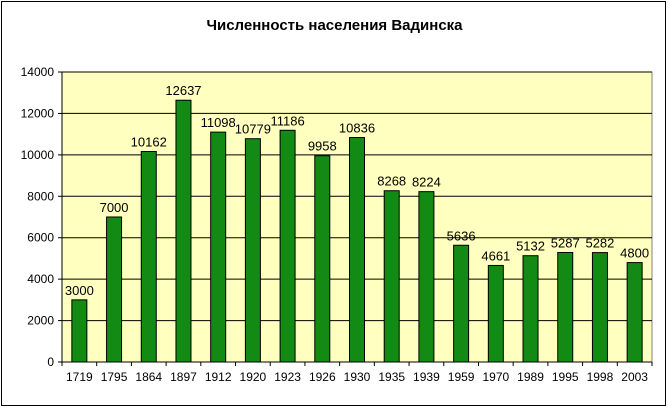  Describe the element at coordinates (252, 250) in the screenshot. I see `bar-1920` at that location.